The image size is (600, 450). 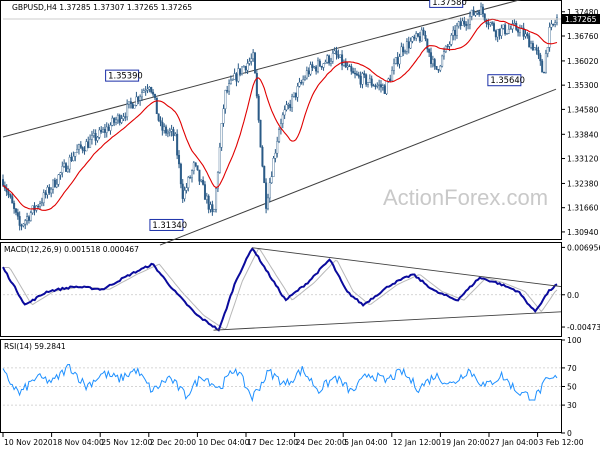 I want to click on price-annotation-label: 1.35390, so click(x=125, y=76).